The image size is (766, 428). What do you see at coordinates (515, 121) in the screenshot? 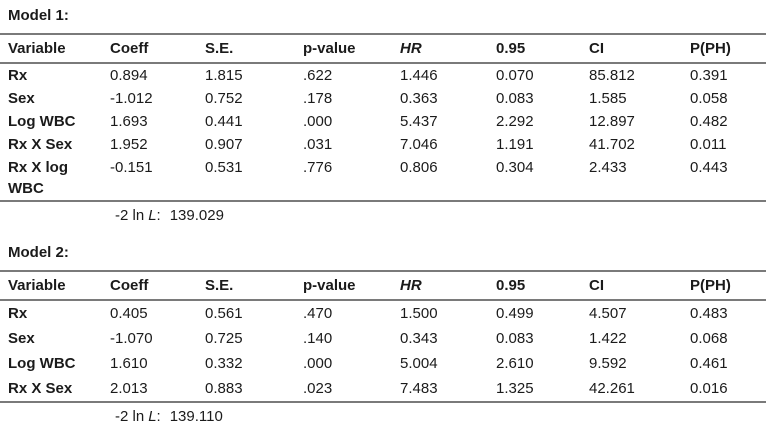
I see `cell-ci-lower: 2.292` at bounding box center [515, 121].